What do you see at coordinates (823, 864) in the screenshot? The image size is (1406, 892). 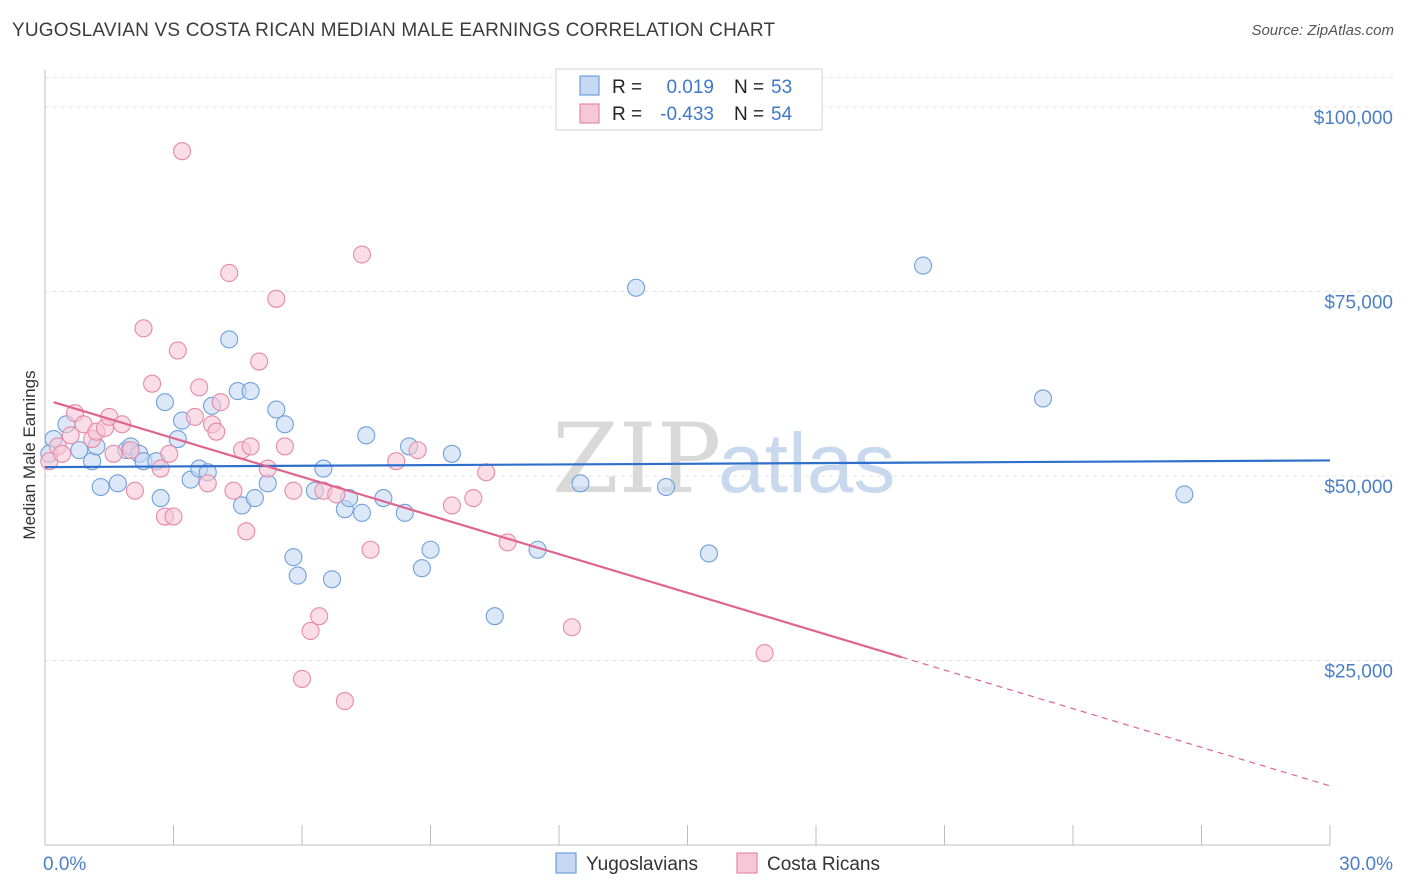 I see `legend-label-costa-ricans: Costa Ricans` at bounding box center [823, 864].